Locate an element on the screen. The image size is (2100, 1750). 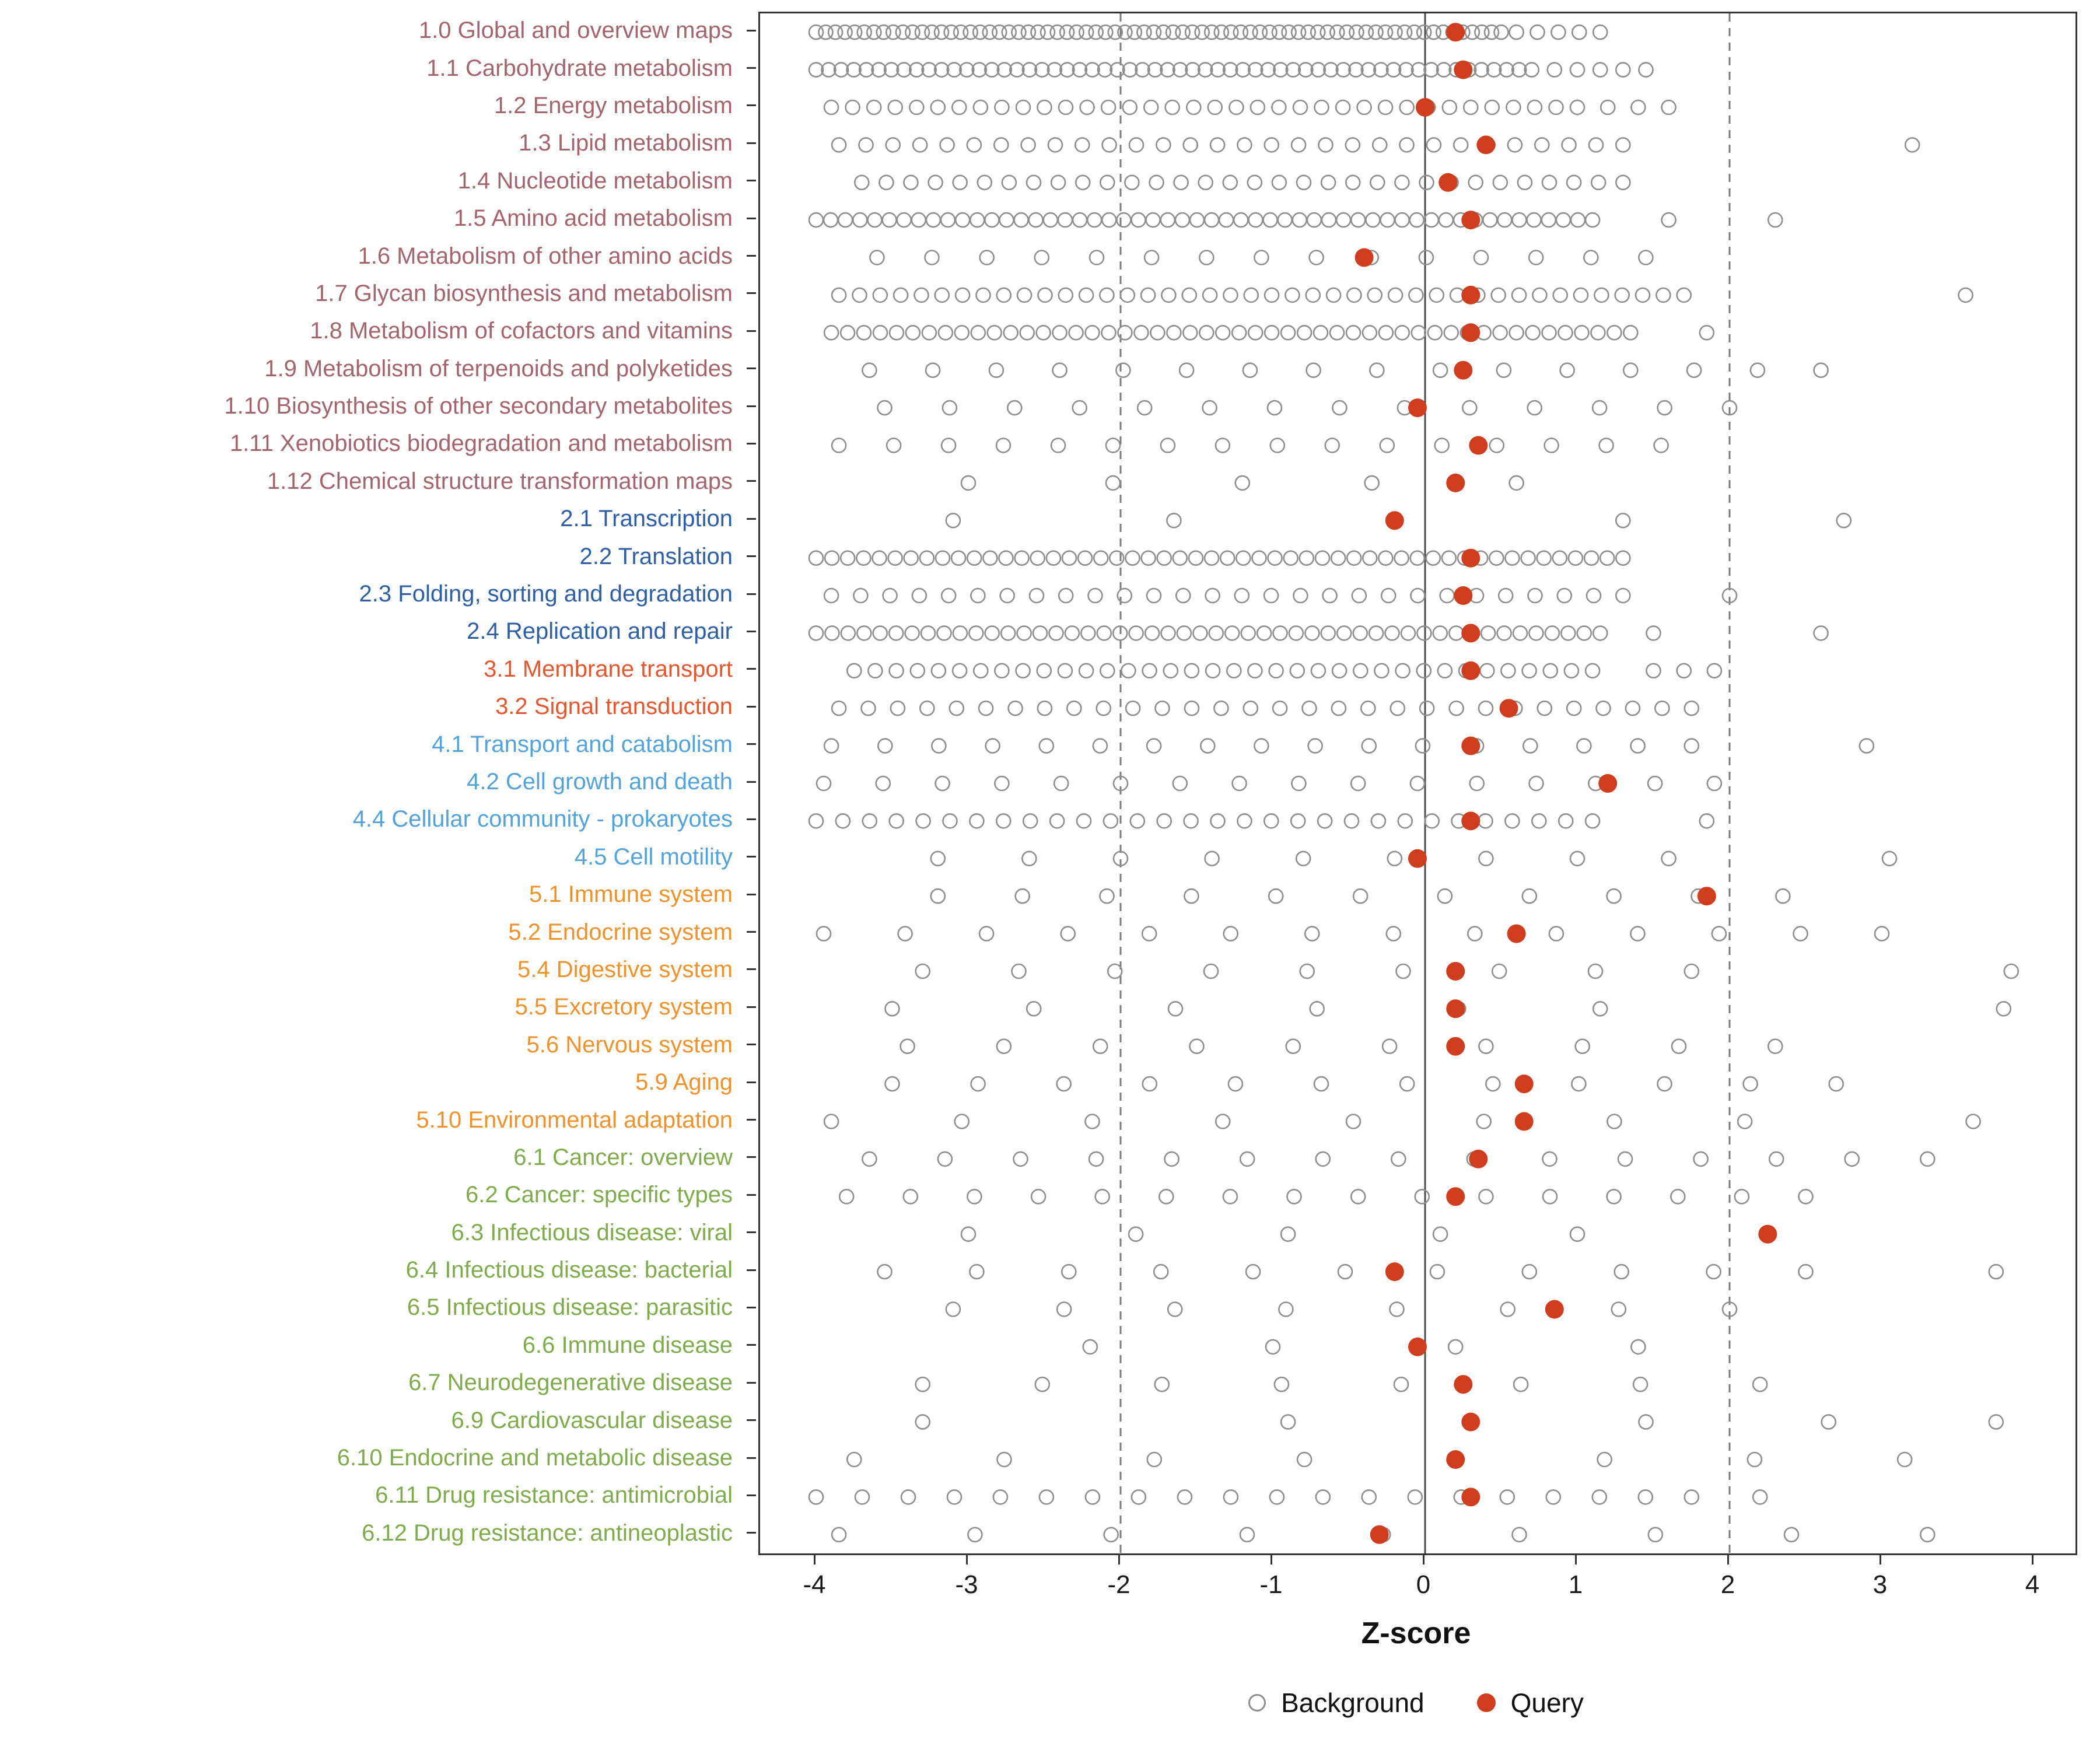
legend-label-query: Query is located at coordinates (1547, 1703).